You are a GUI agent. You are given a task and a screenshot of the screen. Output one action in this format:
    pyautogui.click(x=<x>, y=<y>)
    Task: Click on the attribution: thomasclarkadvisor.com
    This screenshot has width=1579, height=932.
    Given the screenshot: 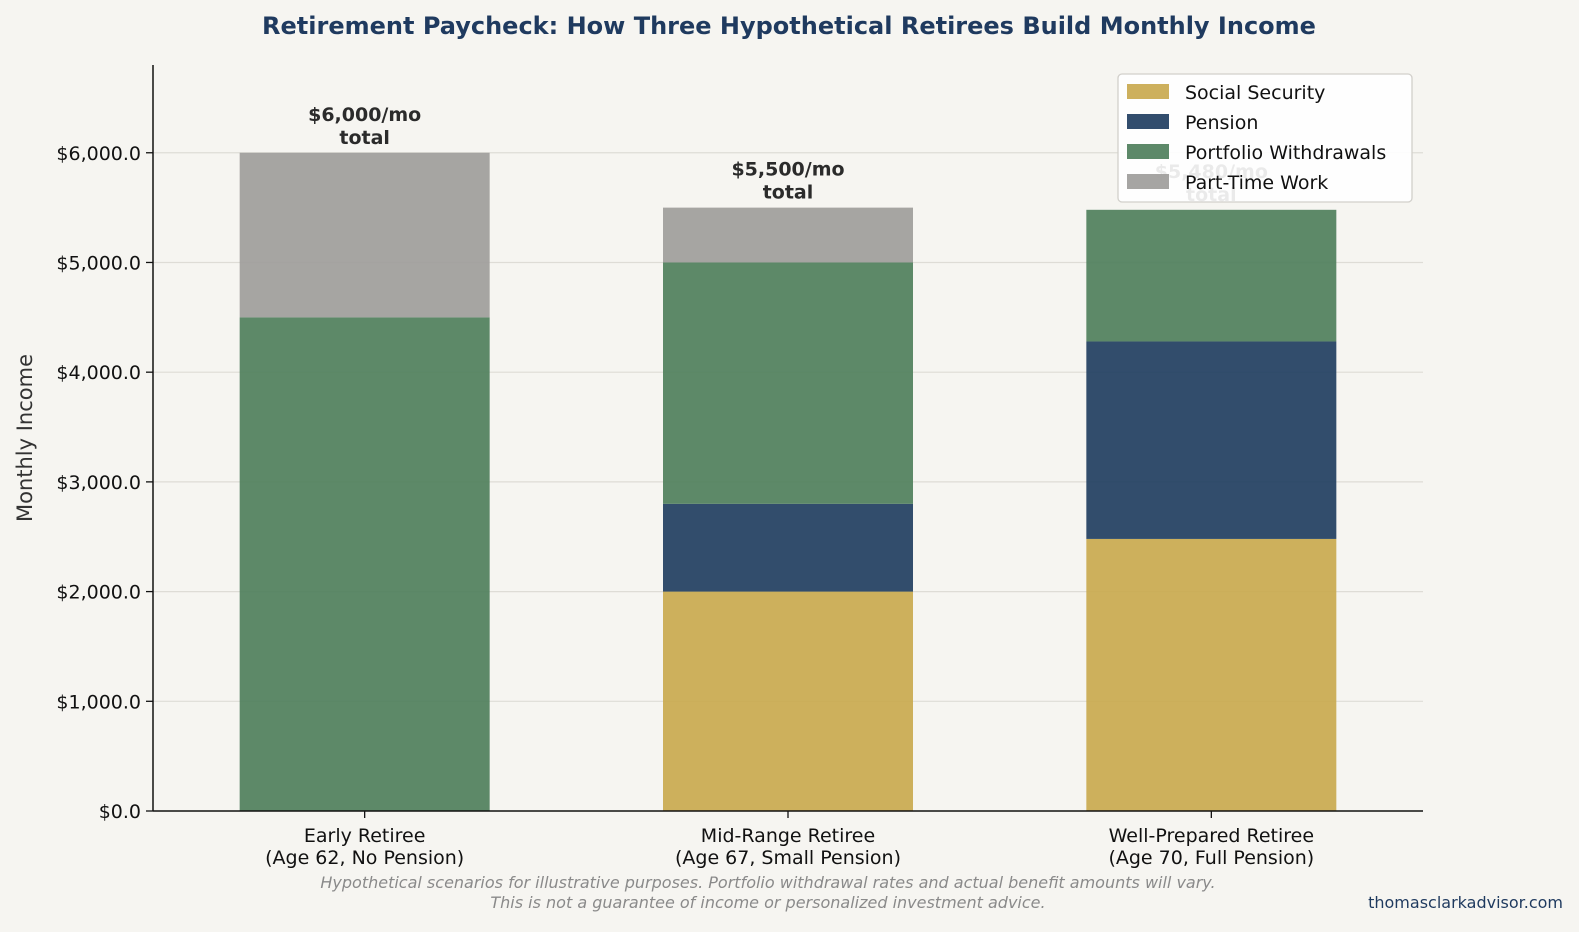 What is the action you would take?
    pyautogui.click(x=1465, y=902)
    